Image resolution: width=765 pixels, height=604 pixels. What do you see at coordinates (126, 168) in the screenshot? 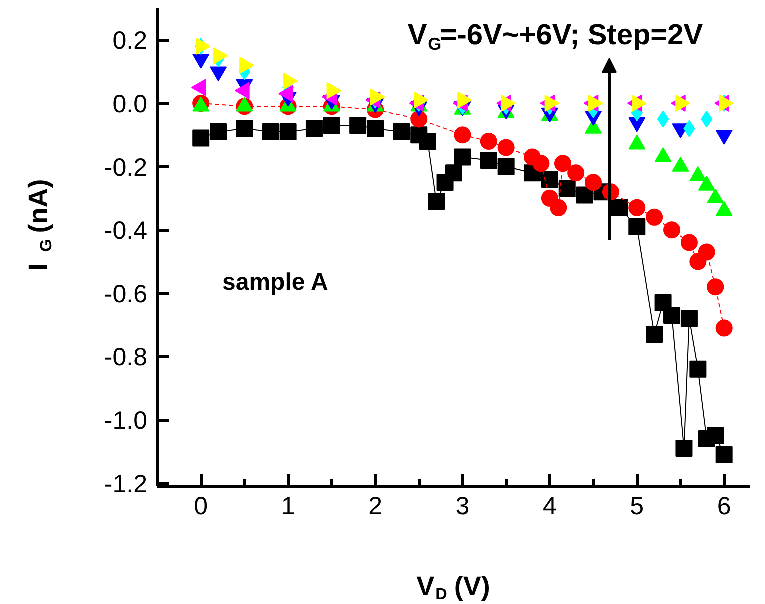
I see `y-tick-label: -0.2` at bounding box center [126, 168].